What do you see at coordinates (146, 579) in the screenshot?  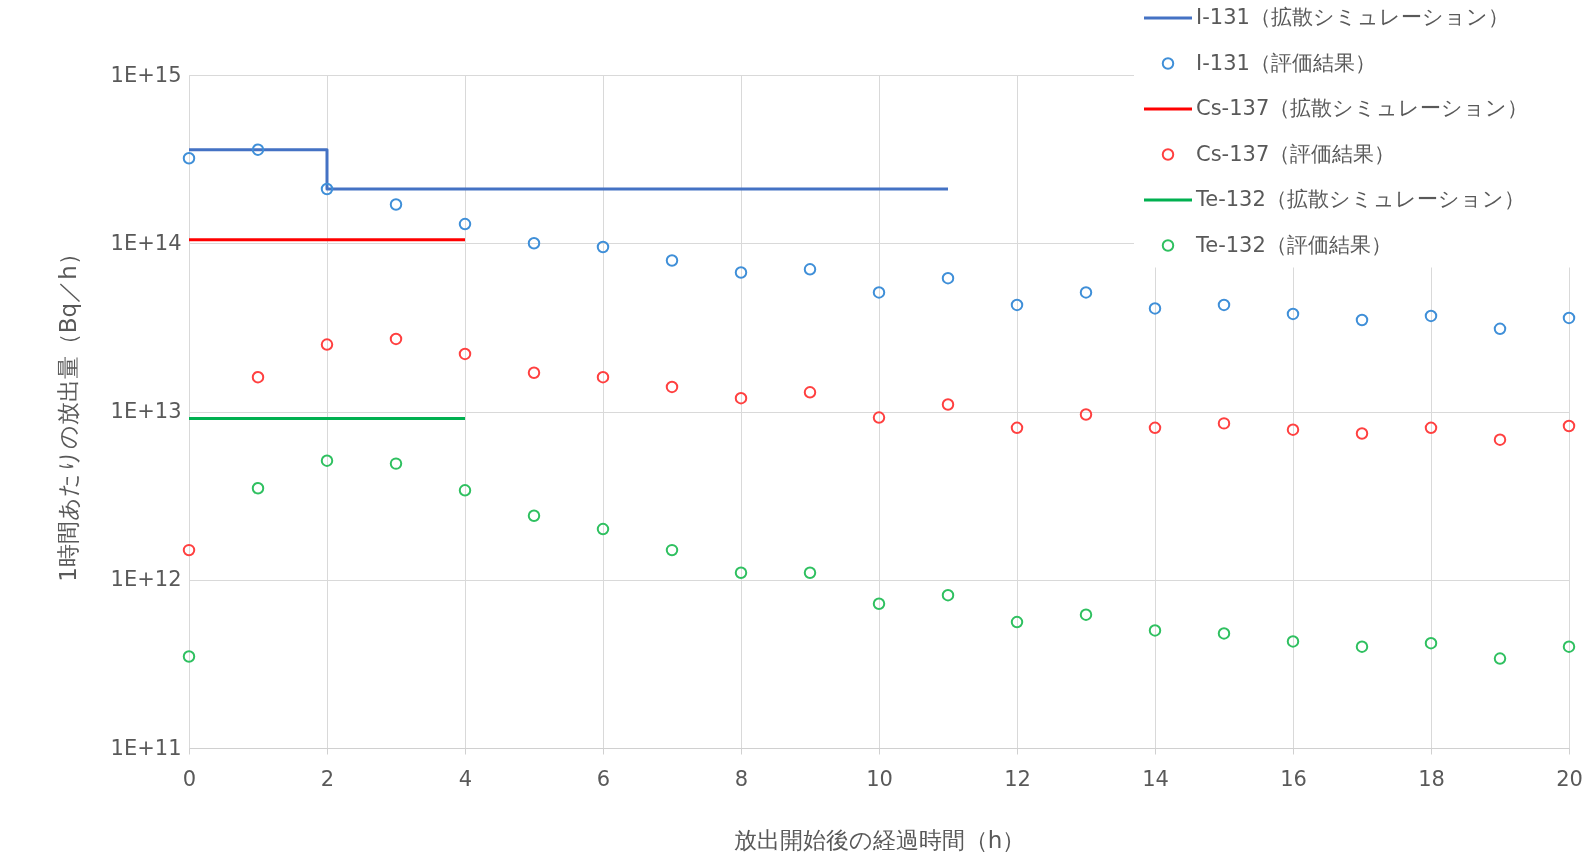 I see `y-tick-label: 1E+12` at bounding box center [146, 579].